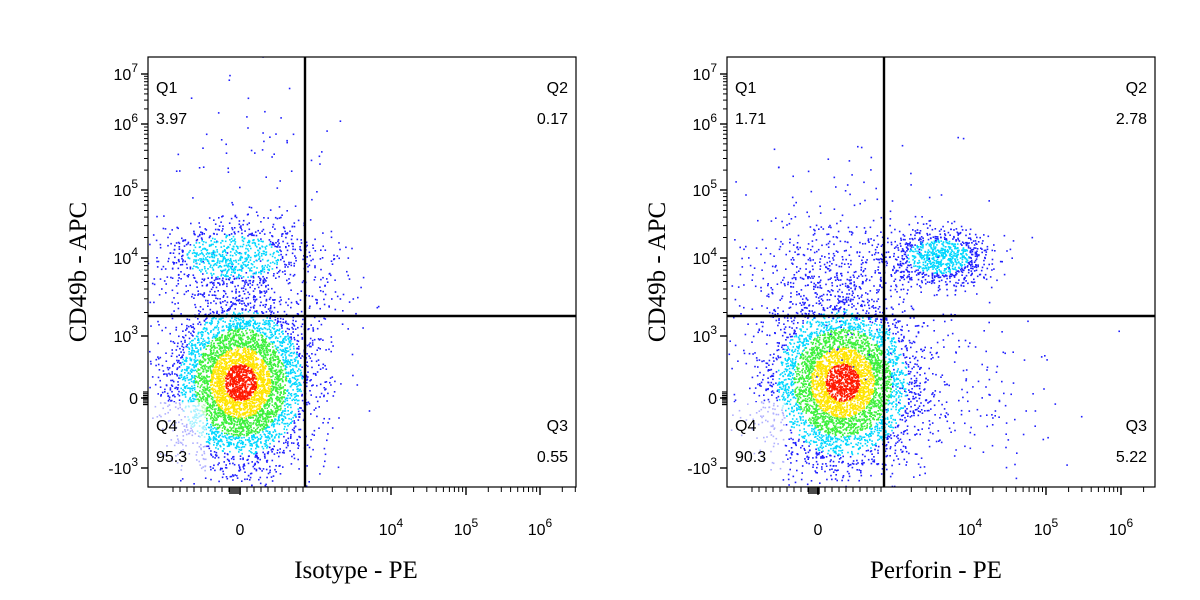 Image resolution: width=1200 pixels, height=600 pixels. What do you see at coordinates (1131, 457) in the screenshot?
I see `quadrant-q3-value: 5.22` at bounding box center [1131, 457].